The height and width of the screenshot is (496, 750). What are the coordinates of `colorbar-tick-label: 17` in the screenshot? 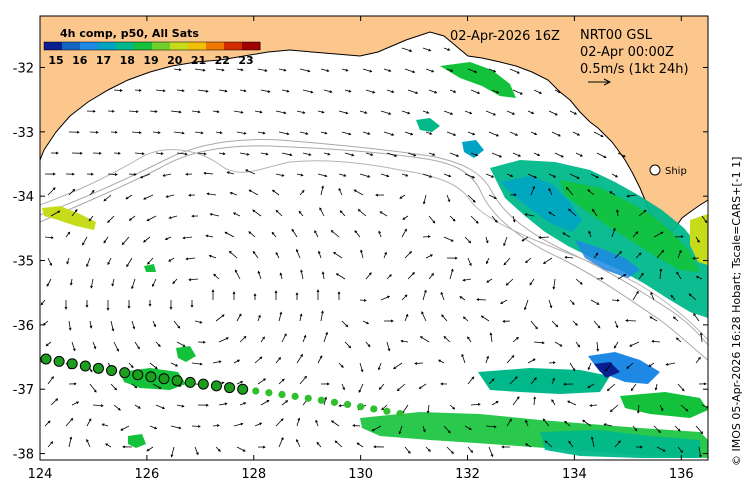 It's located at (103, 60).